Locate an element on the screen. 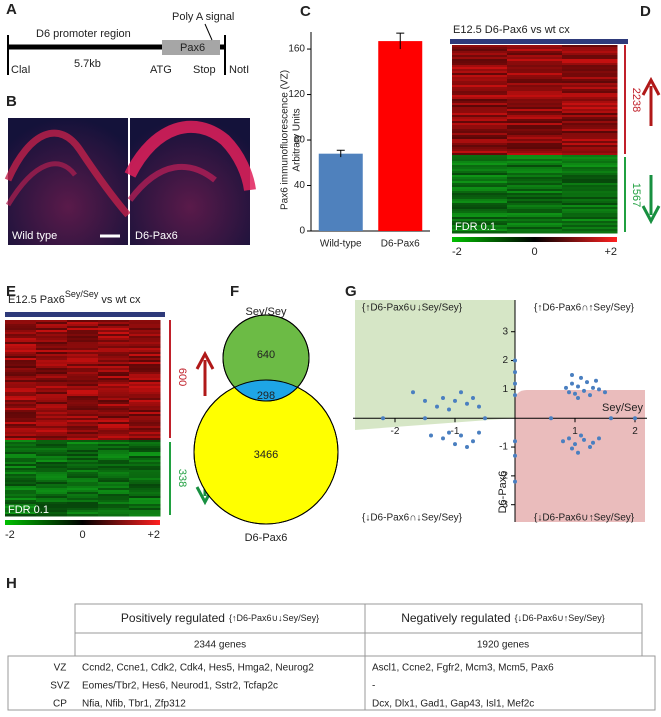 The image size is (661, 717). heatmap-title: E12.5 Pax6Sey/Sey vs wt cx is located at coordinates (74, 297).